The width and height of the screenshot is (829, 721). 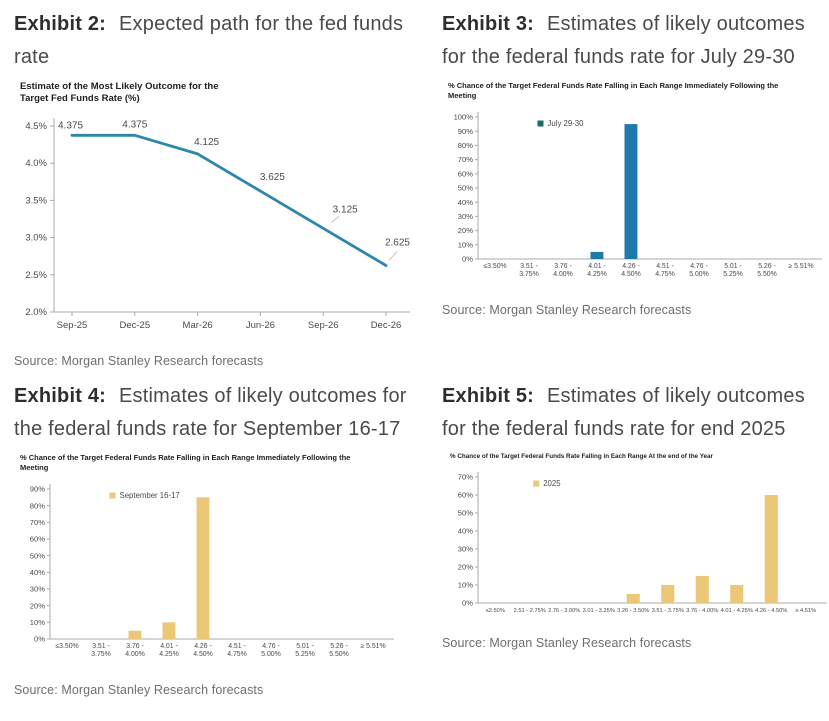 I want to click on svg-text: 3.01 - 3.25%, so click(x=599, y=611).